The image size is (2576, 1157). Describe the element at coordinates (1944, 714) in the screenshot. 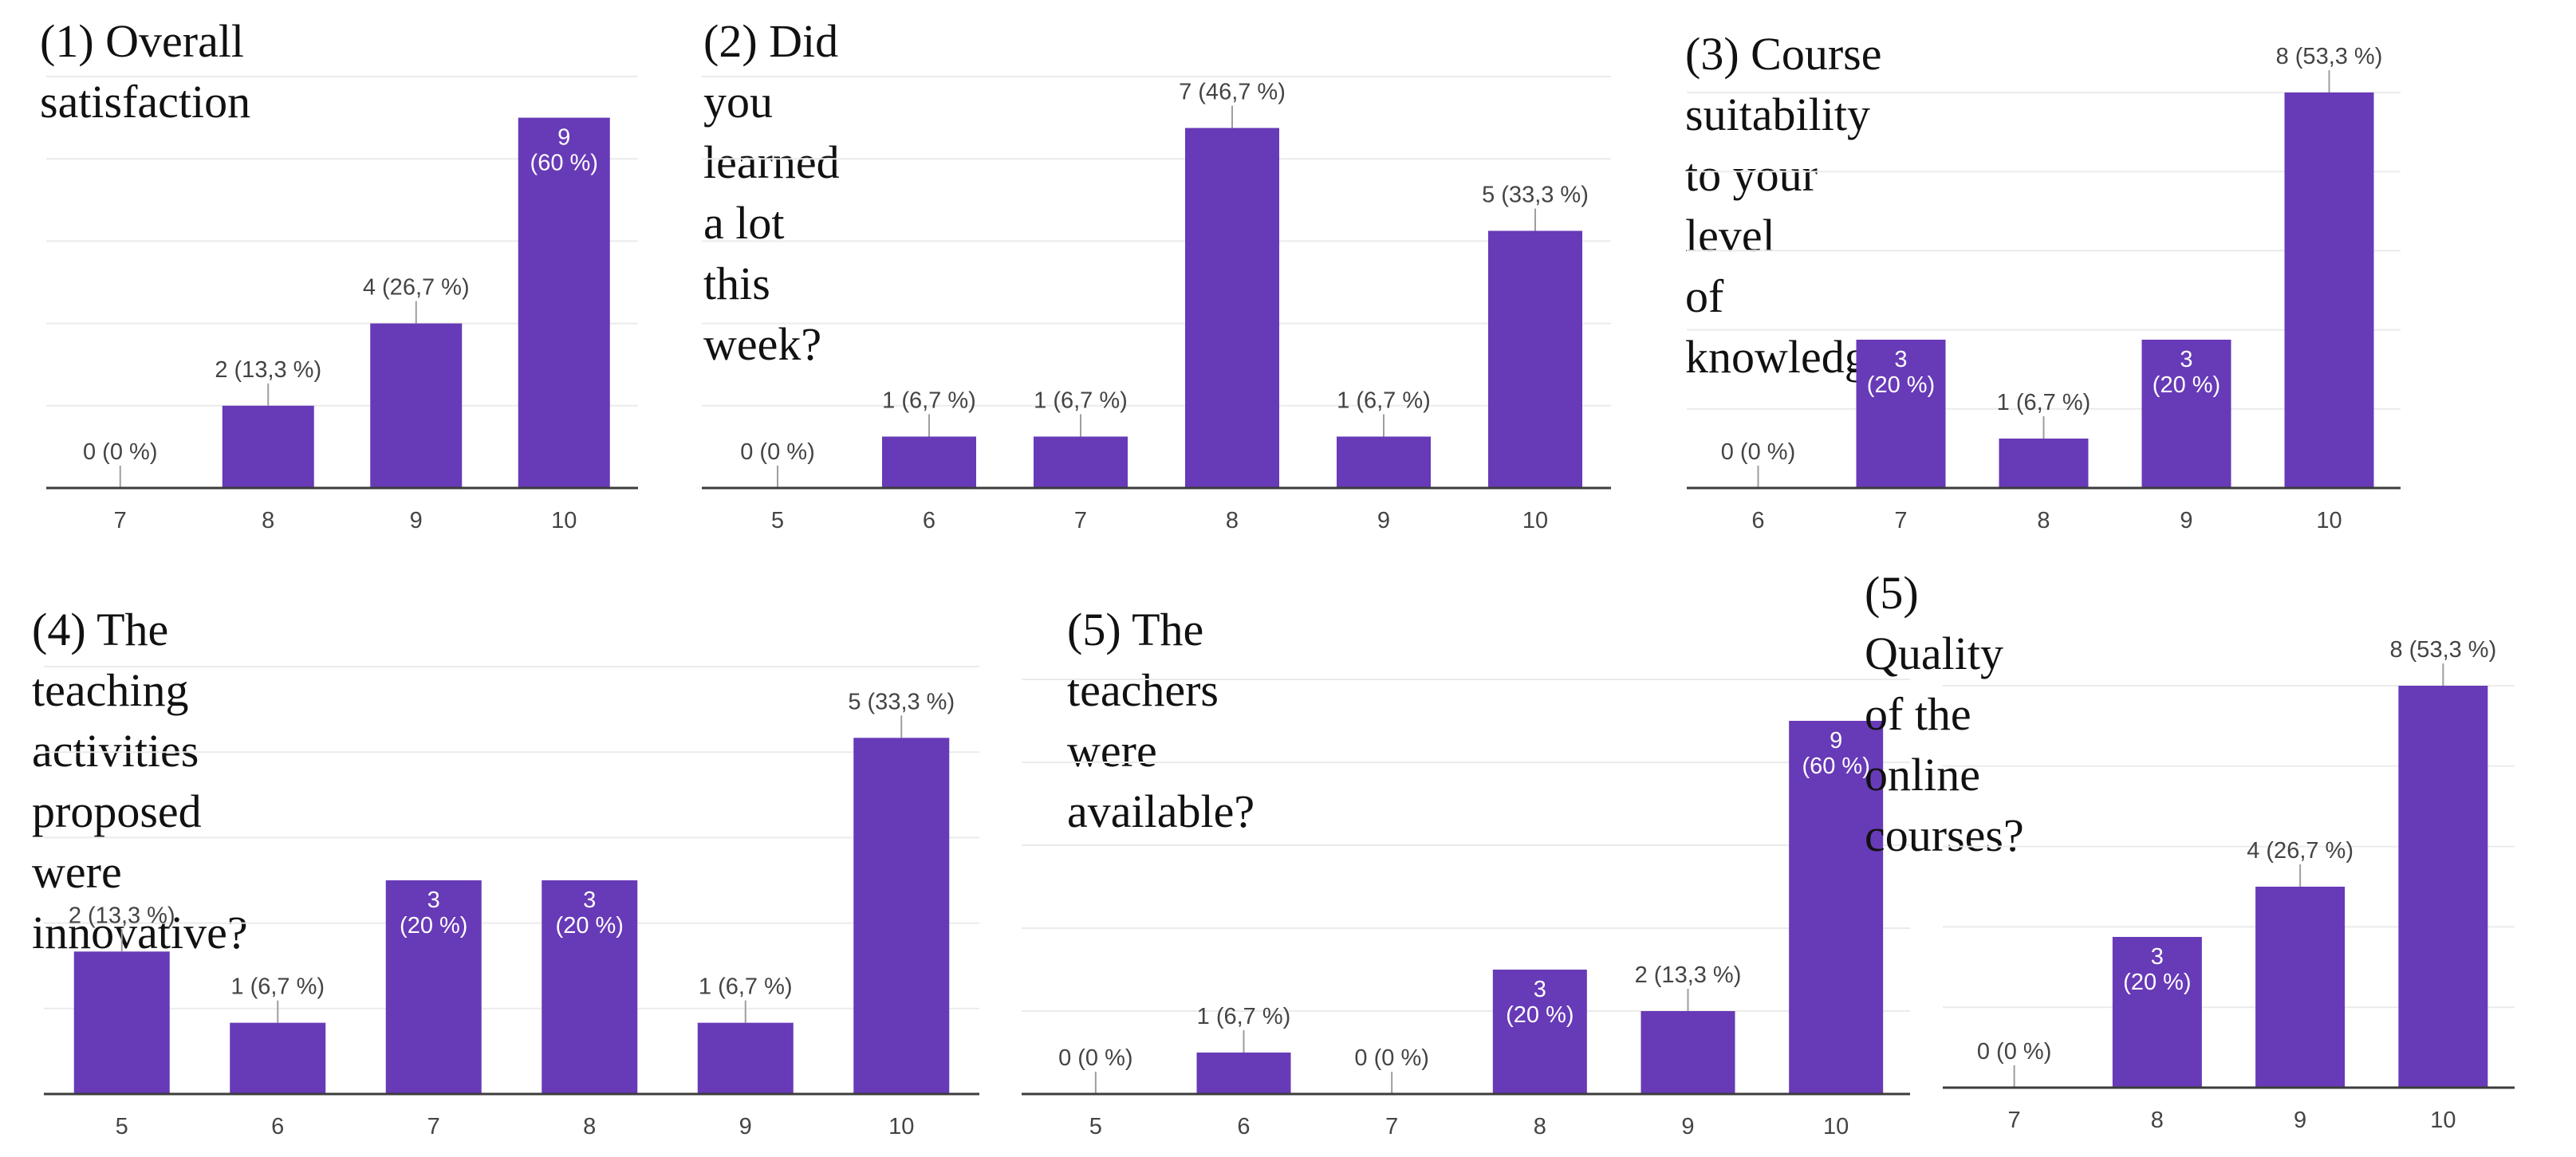

I see `chart-title: (5) Quality of the online courses?` at that location.